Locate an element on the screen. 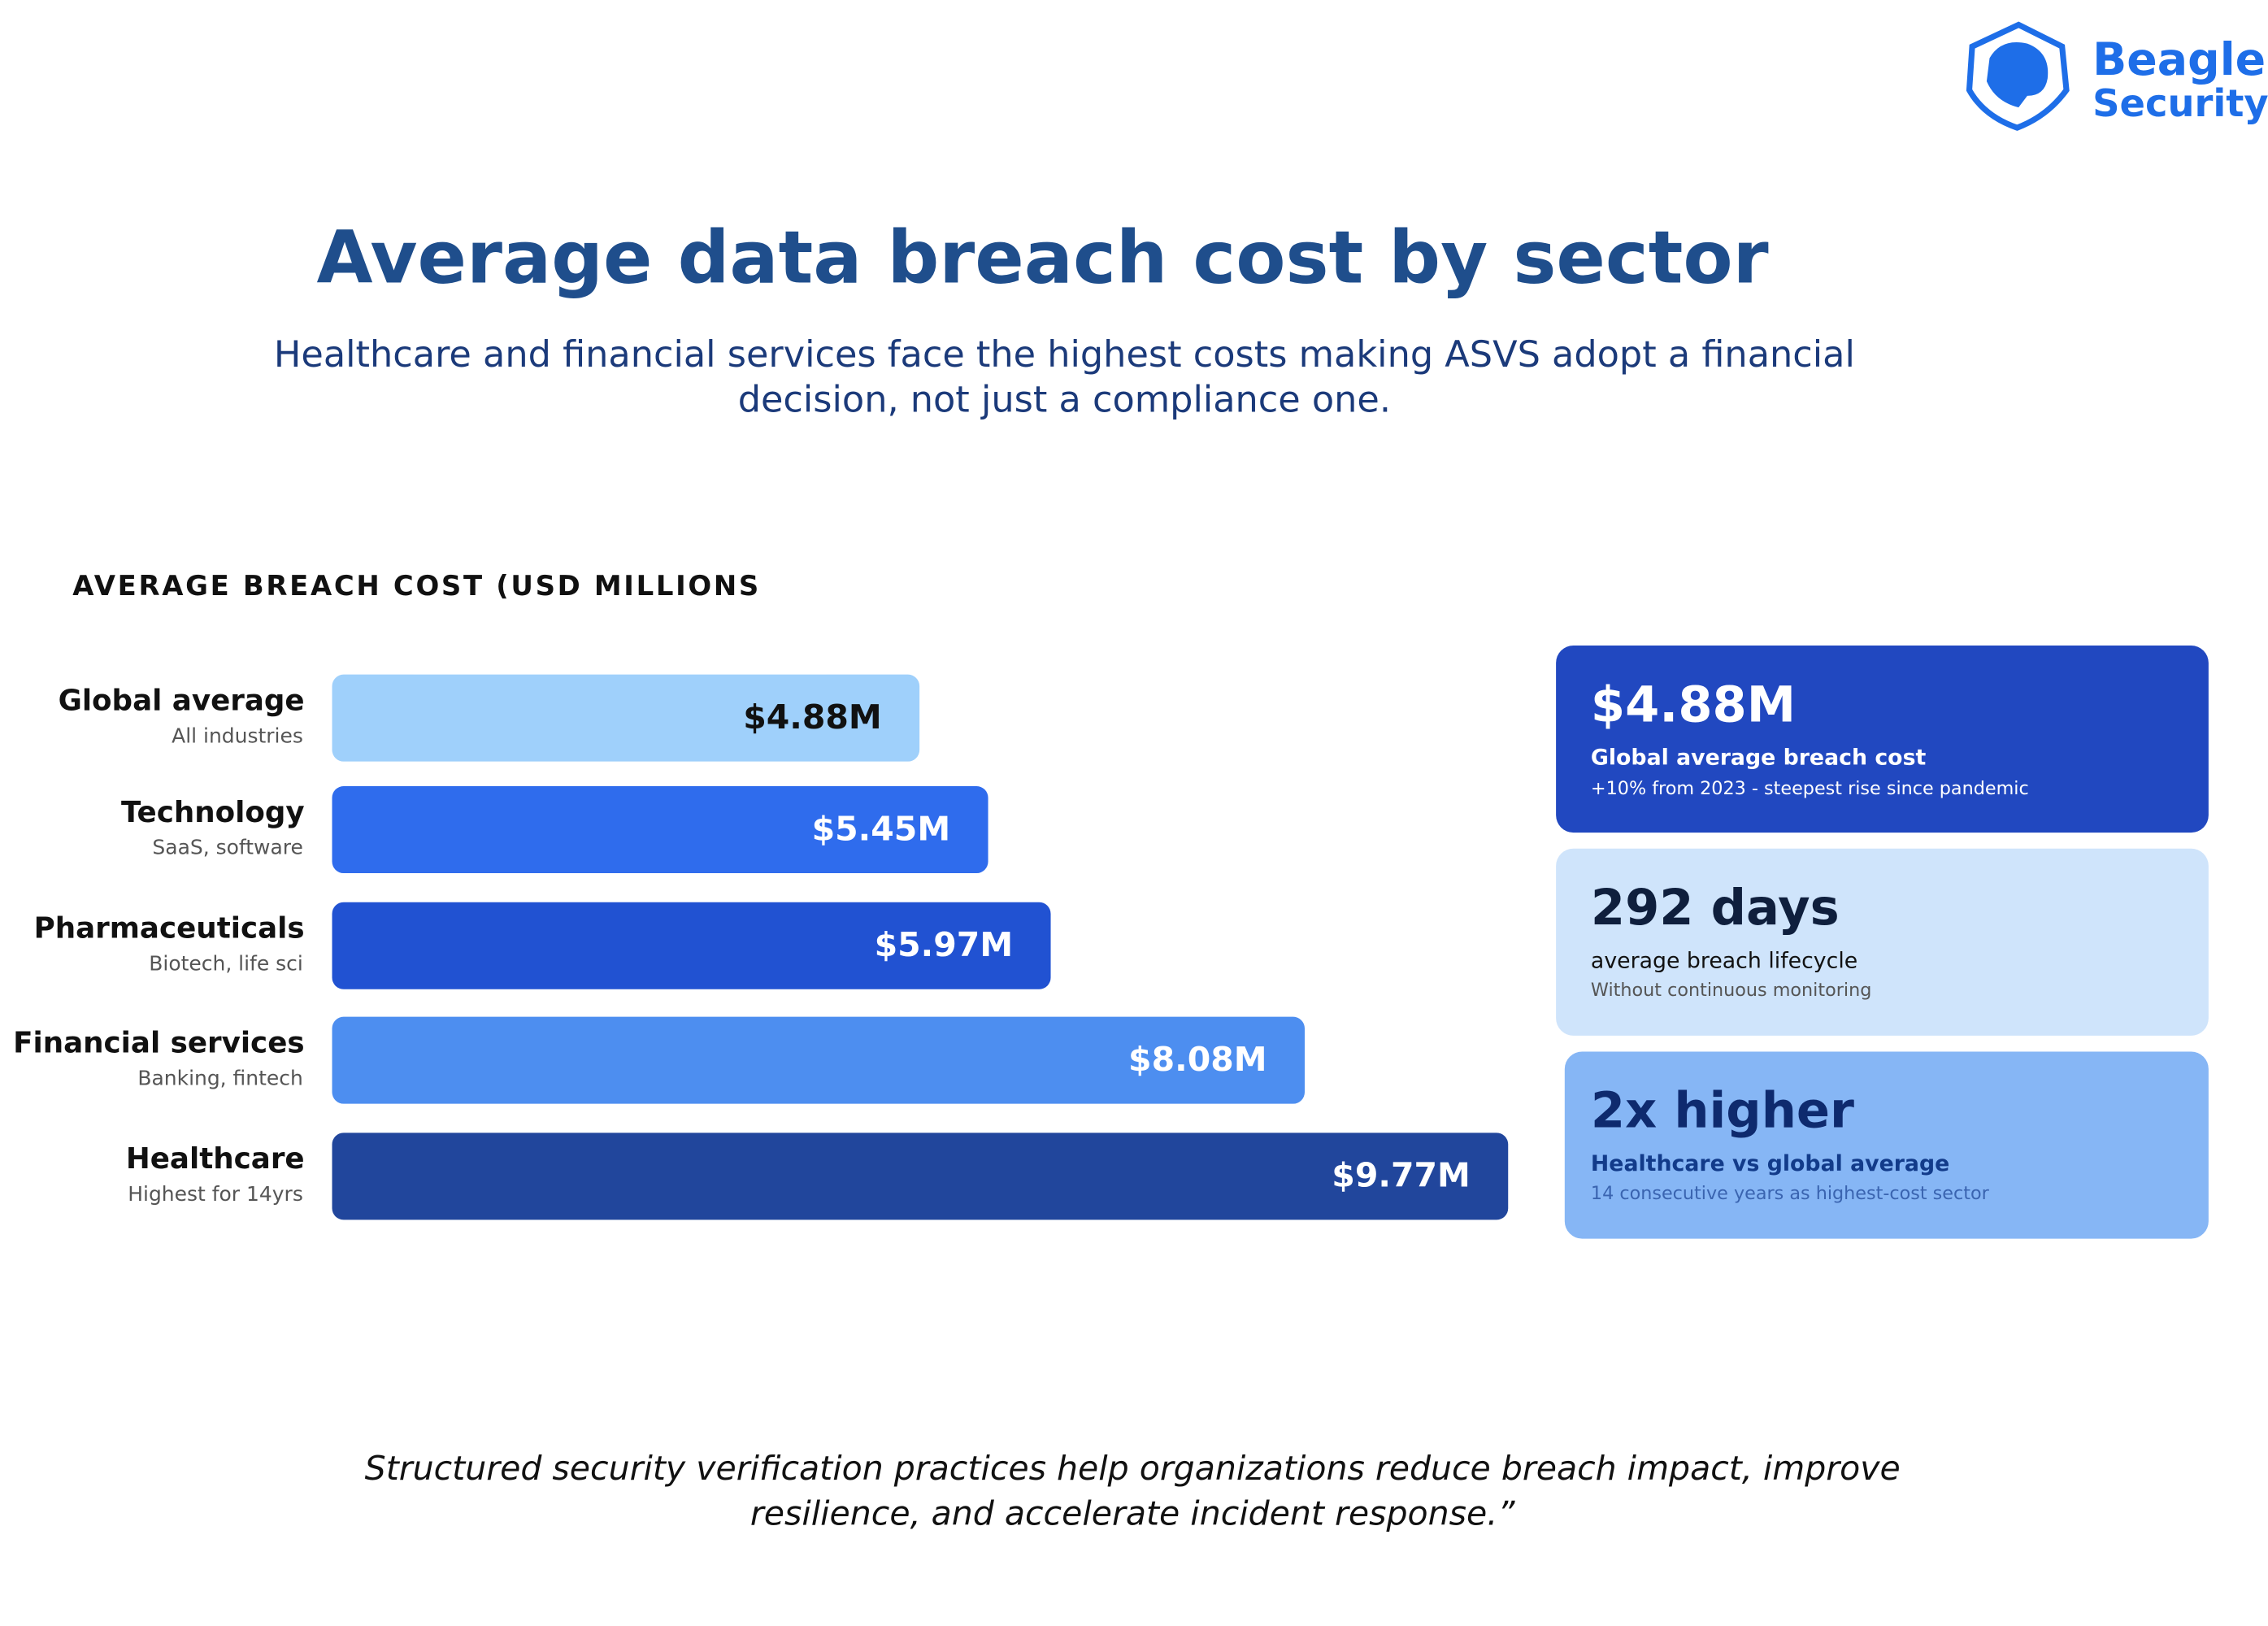  category-note: Banking, fintech is located at coordinates (219, 1077).